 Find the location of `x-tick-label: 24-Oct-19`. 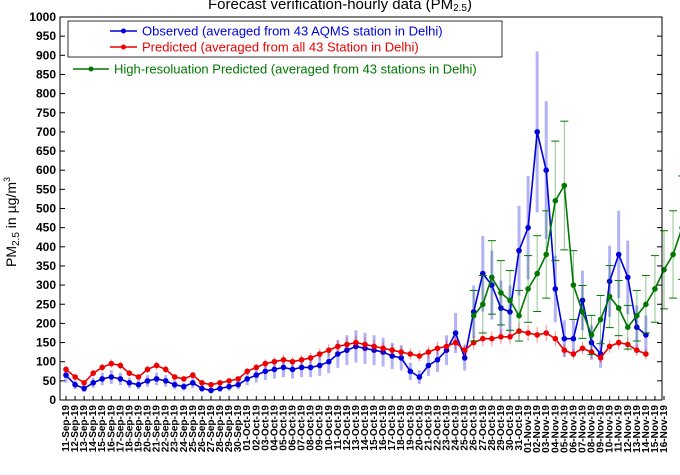

x-tick-label: 24-Oct-19 is located at coordinates (456, 428).